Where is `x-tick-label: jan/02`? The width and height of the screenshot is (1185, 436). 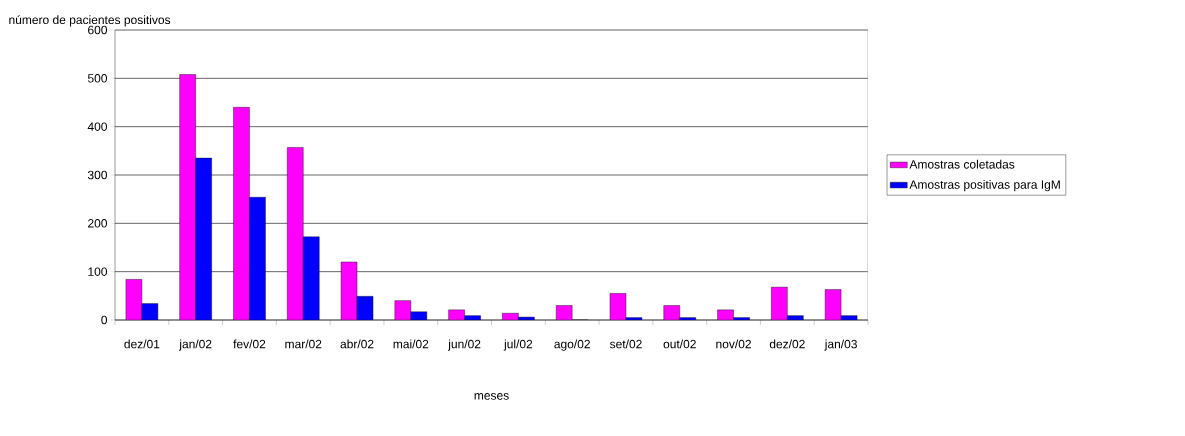 x-tick-label: jan/02 is located at coordinates (195, 345).